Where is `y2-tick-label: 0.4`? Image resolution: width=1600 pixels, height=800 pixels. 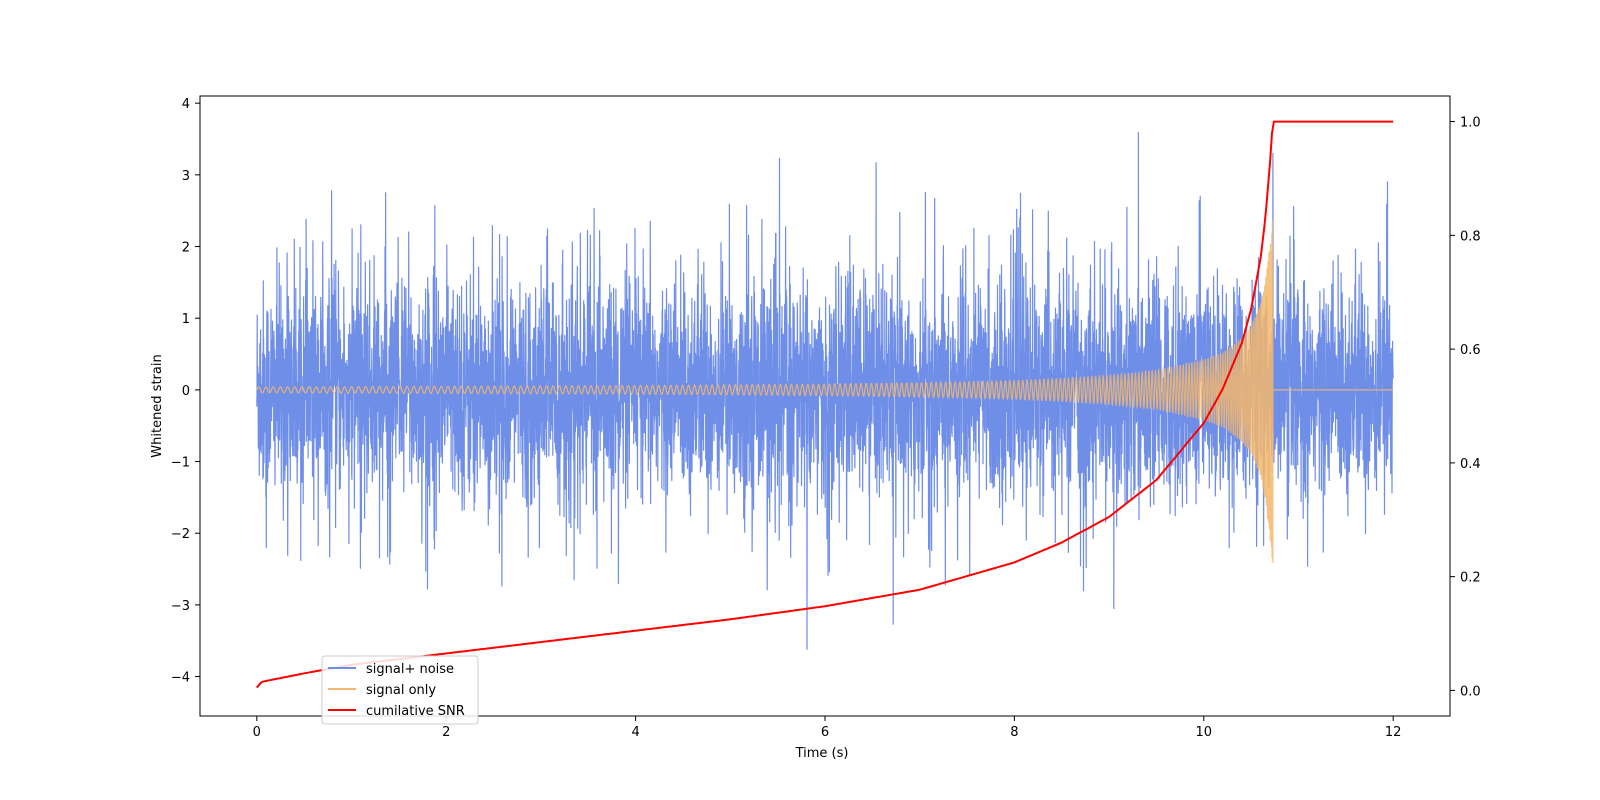
y2-tick-label: 0.4 is located at coordinates (1470, 464).